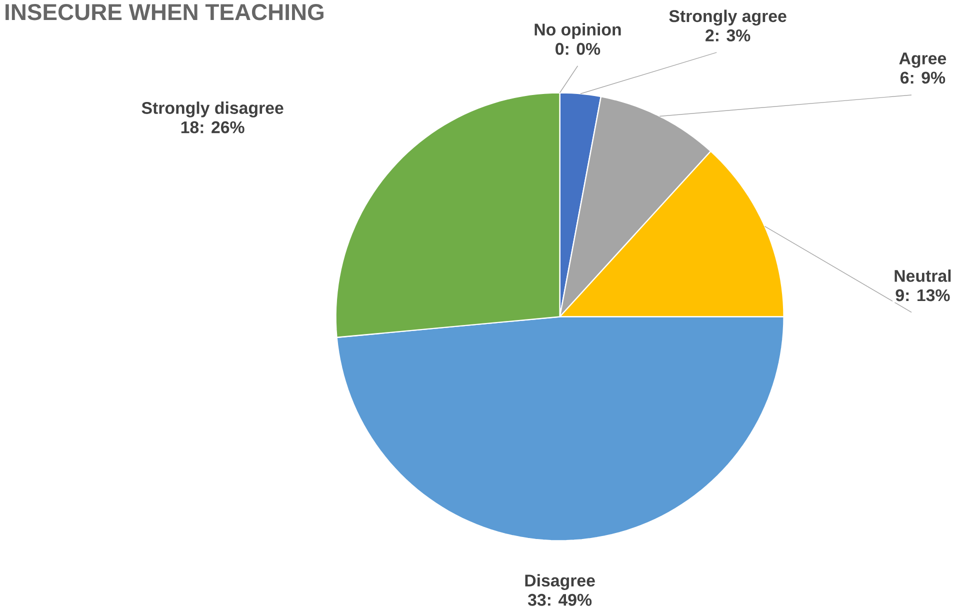 This screenshot has height=607, width=953. What do you see at coordinates (212, 127) in the screenshot?
I see `data-label: 18: 26%` at bounding box center [212, 127].